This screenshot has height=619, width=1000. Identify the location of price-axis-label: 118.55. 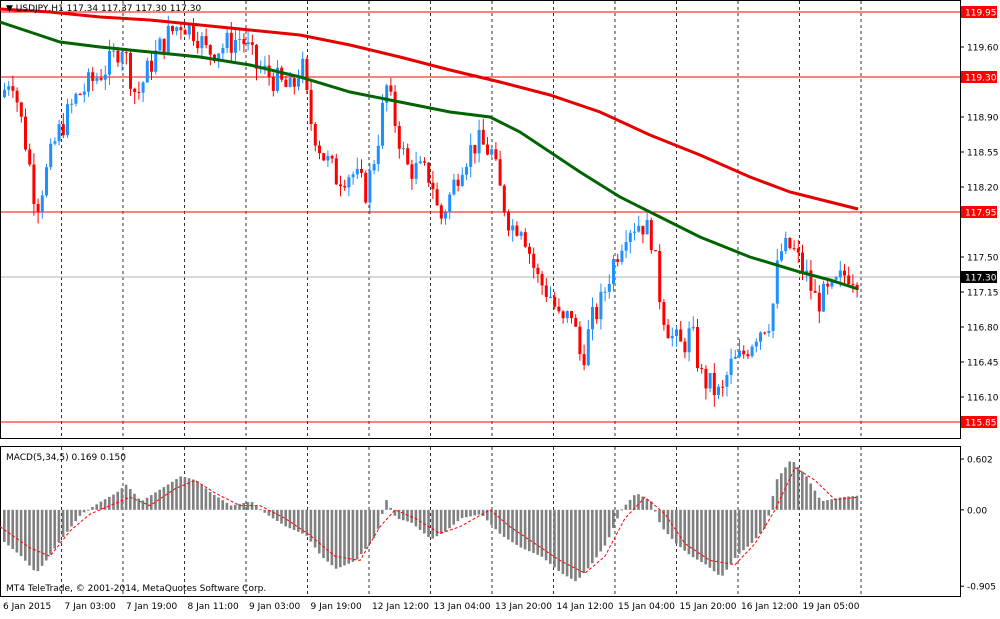
(983, 154).